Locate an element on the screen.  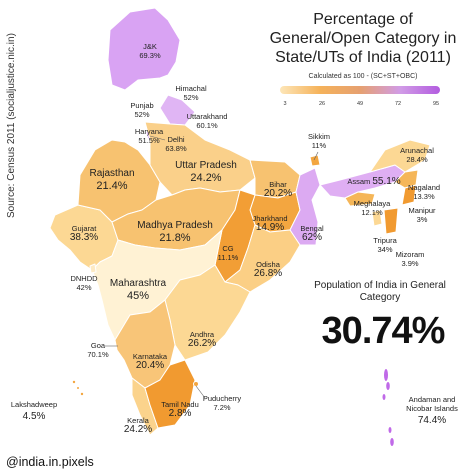
region-value: 55.1% is located at coordinates (386, 181).